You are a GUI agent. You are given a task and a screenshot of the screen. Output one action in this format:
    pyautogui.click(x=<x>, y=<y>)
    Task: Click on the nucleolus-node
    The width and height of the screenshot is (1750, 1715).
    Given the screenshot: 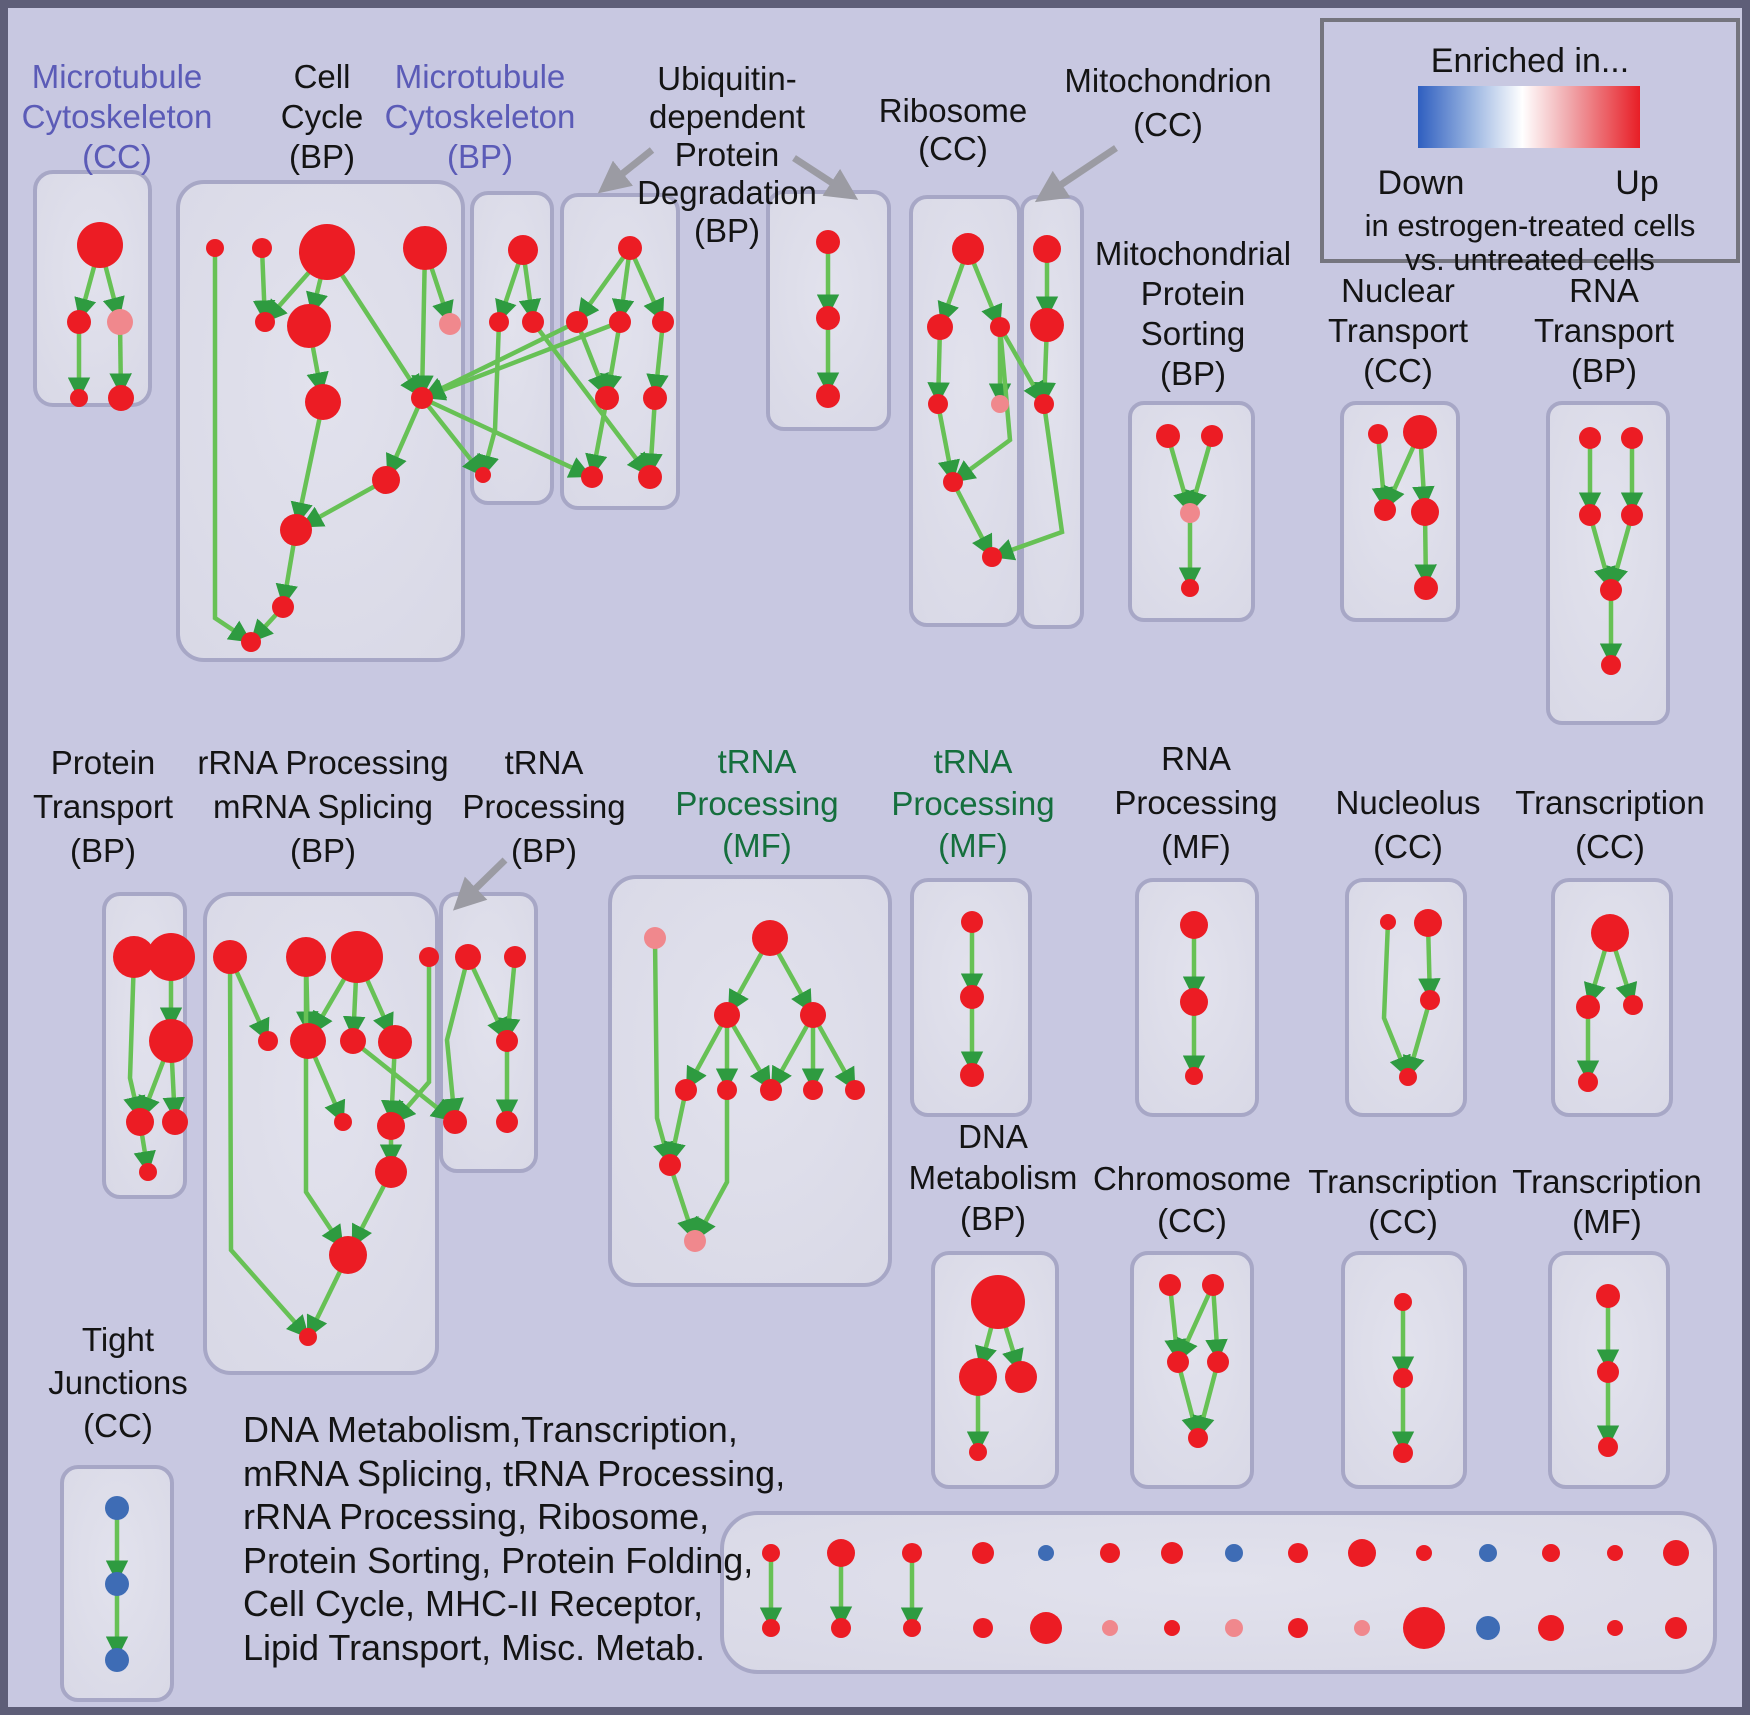 What is the action you would take?
    pyautogui.click(x=1430, y=1000)
    